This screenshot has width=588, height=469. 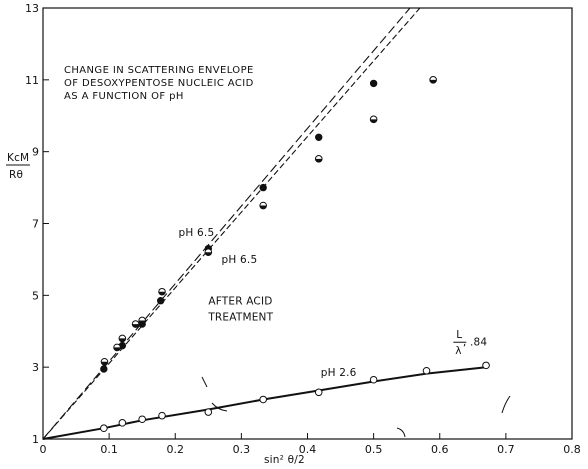 What do you see at coordinates (458, 351) in the screenshot?
I see `ratio-denominator: λ` at bounding box center [458, 351].